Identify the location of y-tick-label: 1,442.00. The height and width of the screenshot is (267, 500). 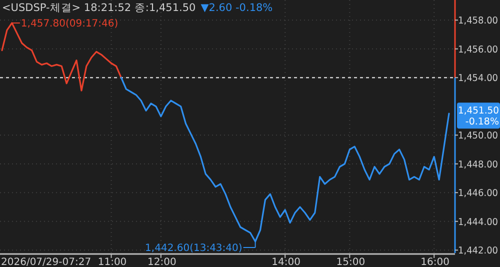
(479, 251).